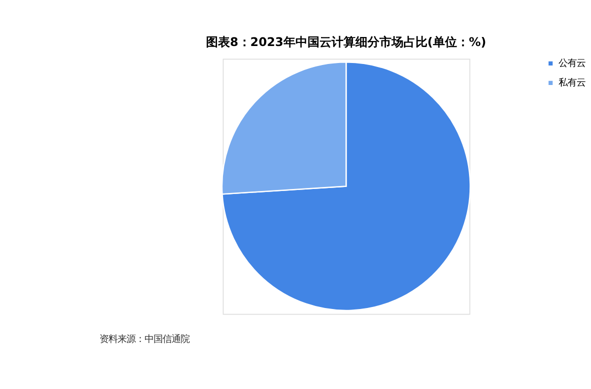  I want to click on chart-title: 图表8：2023年中国云计算细分市场占比(单位：%), so click(346, 41).